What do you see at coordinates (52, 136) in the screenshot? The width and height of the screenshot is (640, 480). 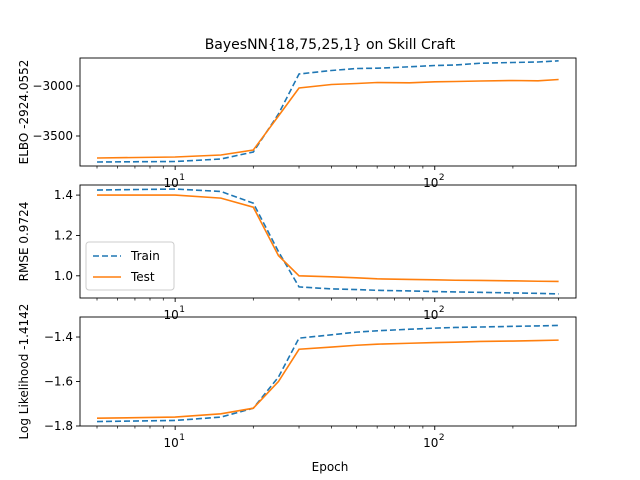 I see `y-tick-label: −3500` at bounding box center [52, 136].